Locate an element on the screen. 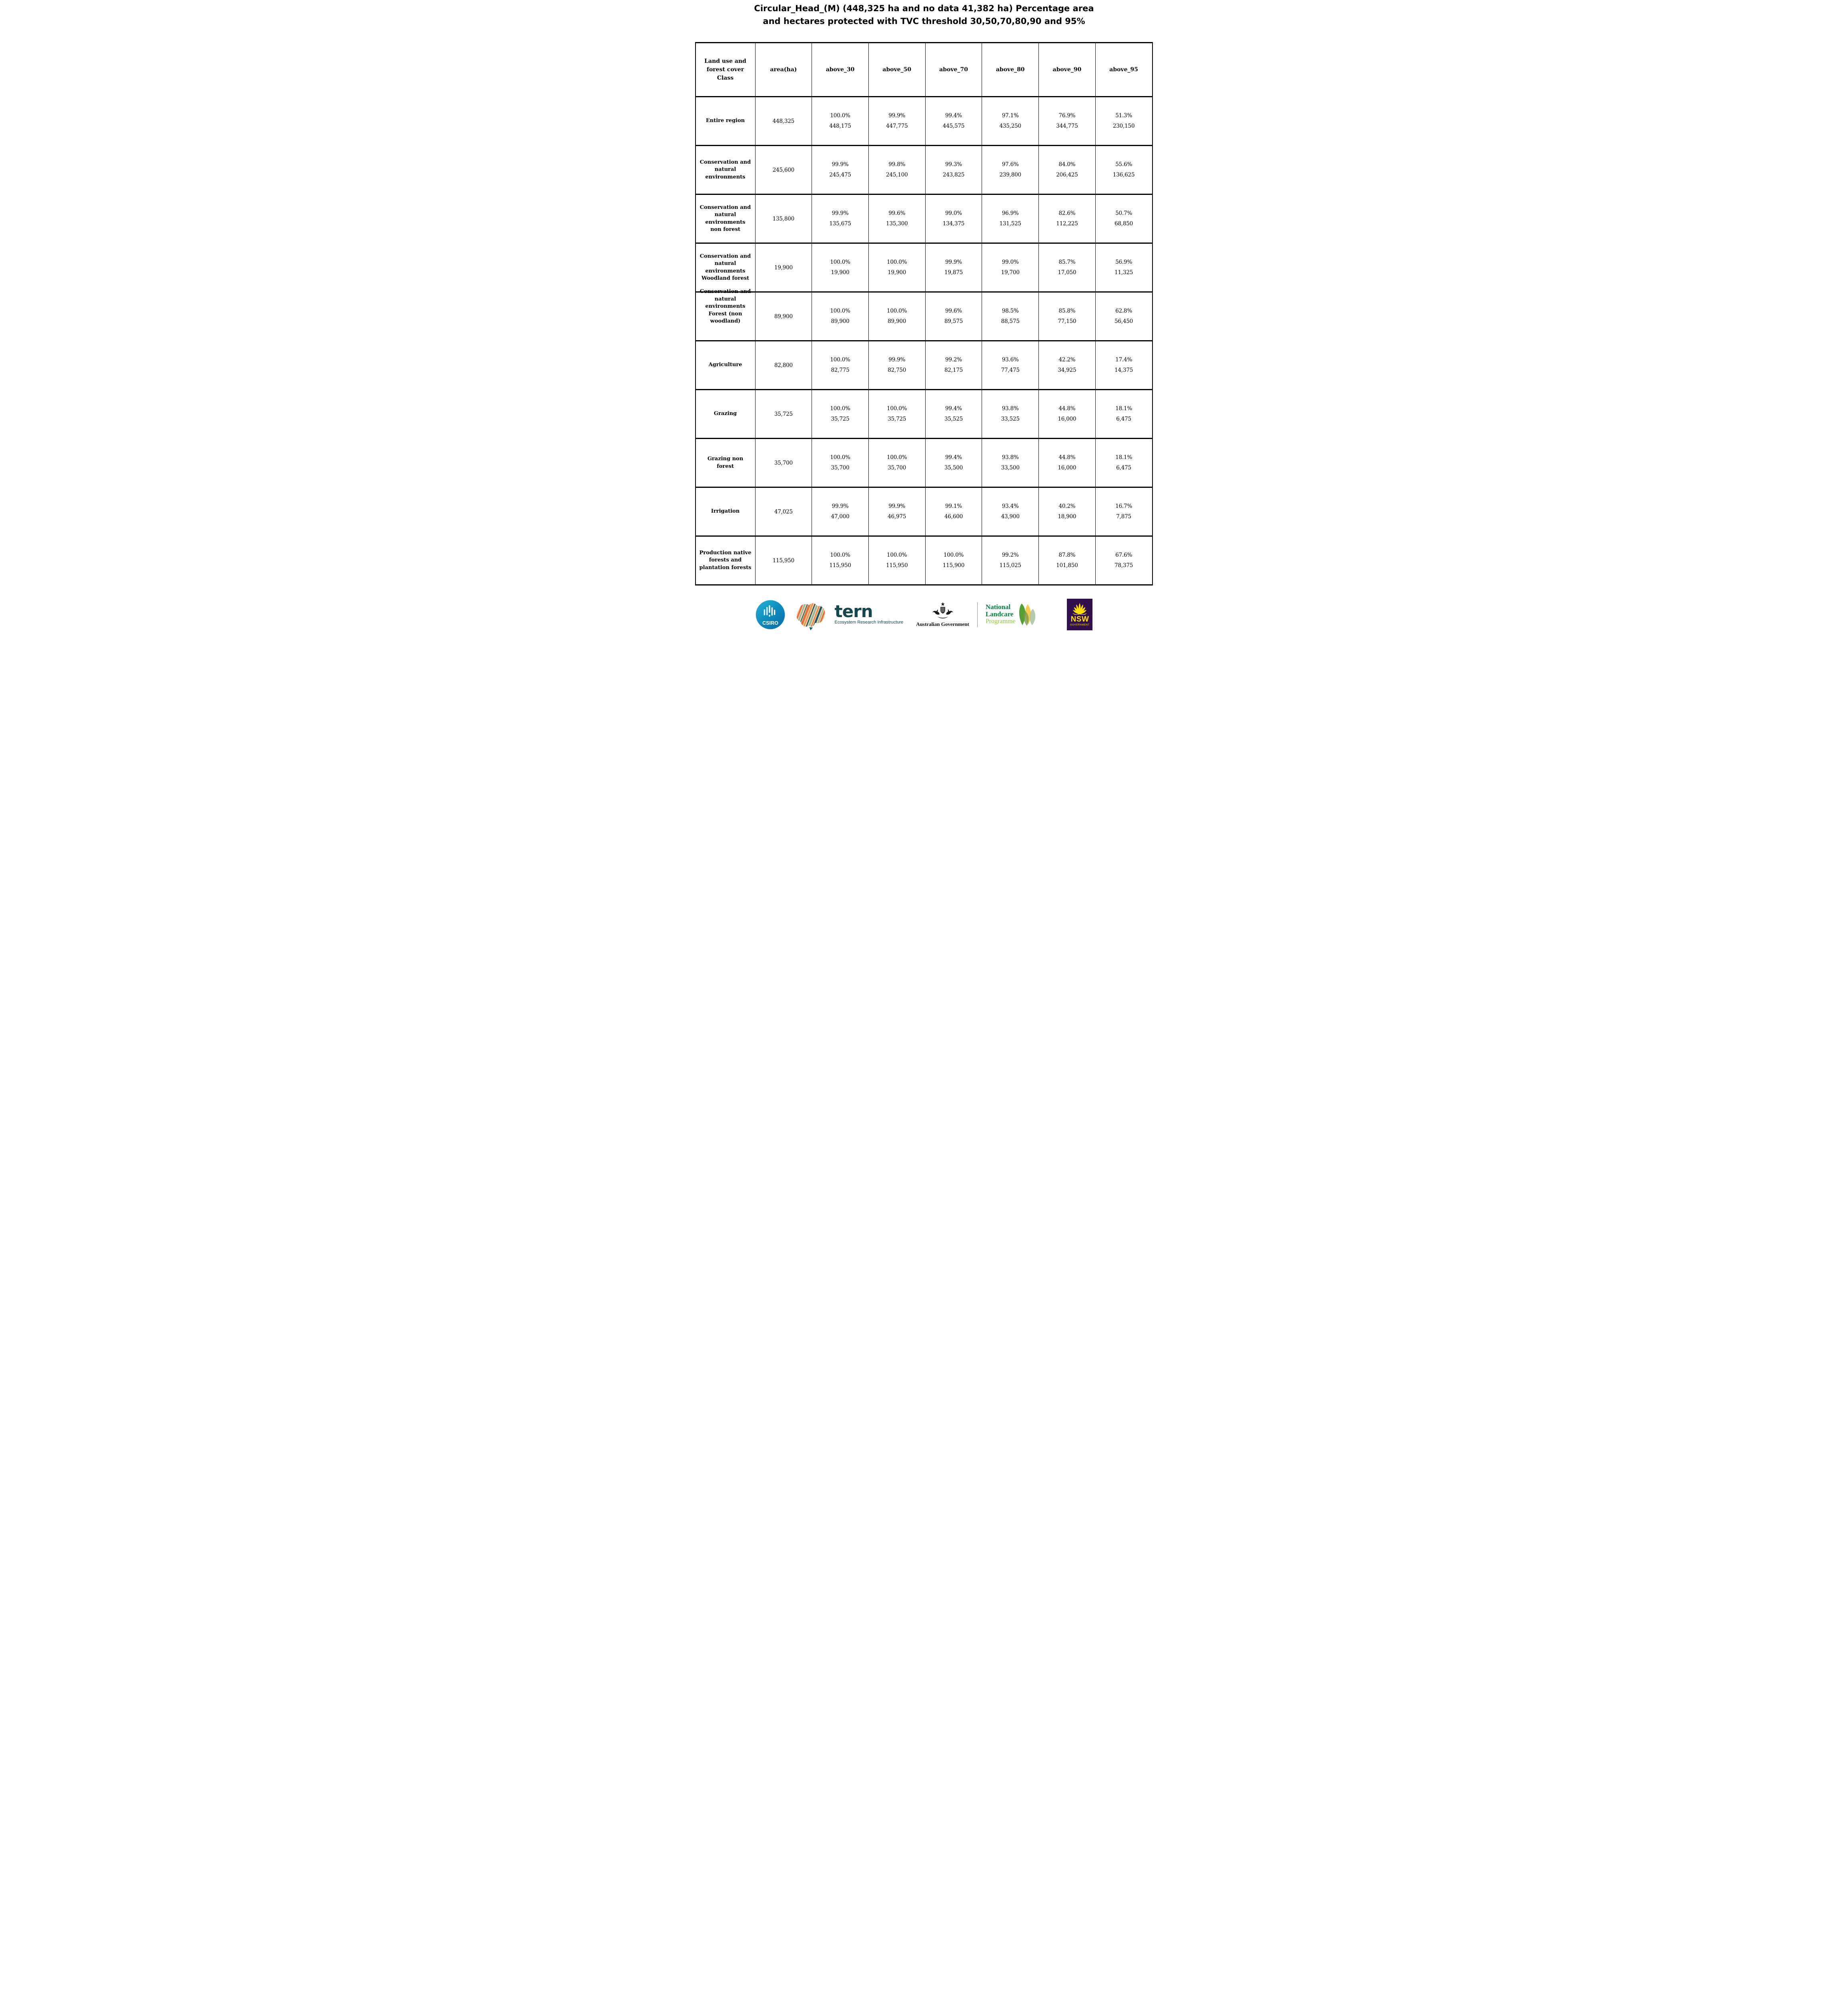 This screenshot has width=1848, height=2001. value-cell: 99.4% 35,500 is located at coordinates (953, 463).